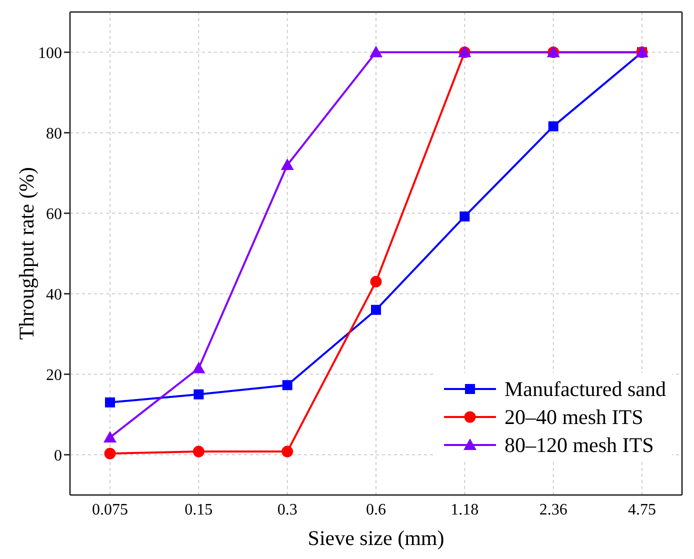  I want to click on x-tick-label: 4.75, so click(642, 509).